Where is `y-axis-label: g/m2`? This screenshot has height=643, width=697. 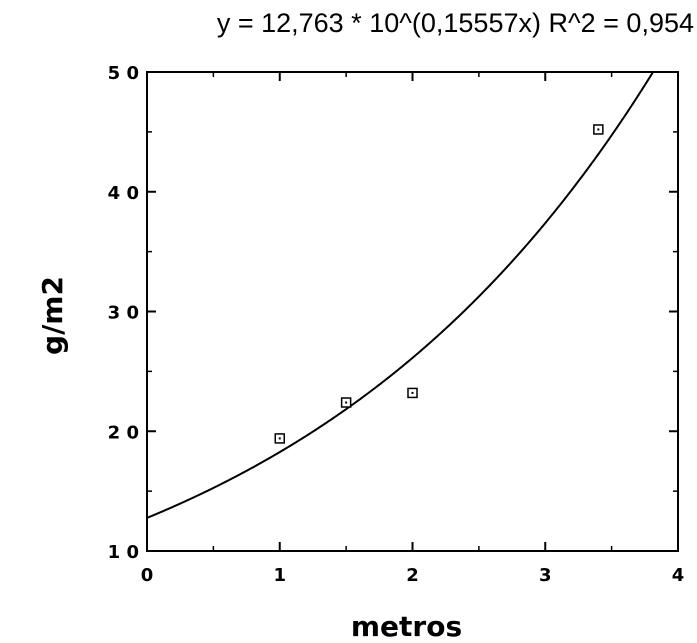 y-axis-label: g/m2 is located at coordinates (52, 315).